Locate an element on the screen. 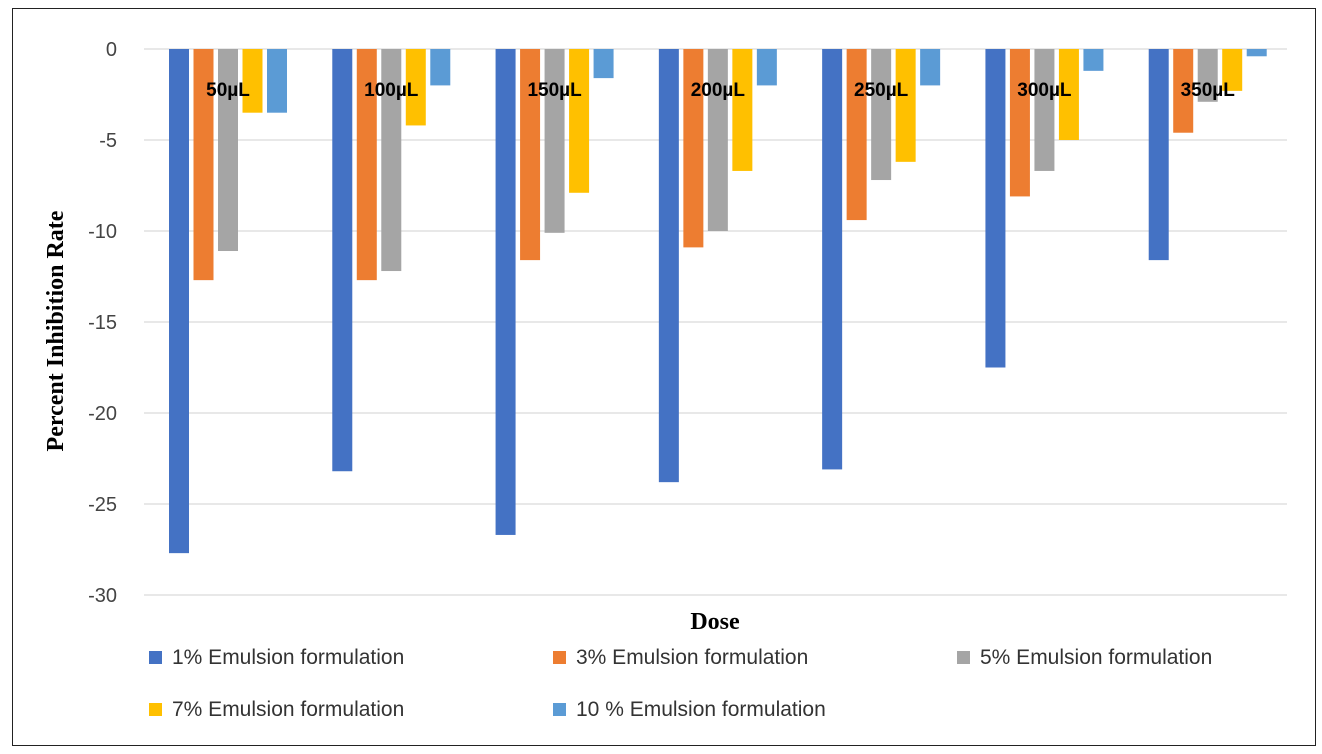 Image resolution: width=1322 pixels, height=754 pixels. y-tick-label: -15 is located at coordinates (102, 323).